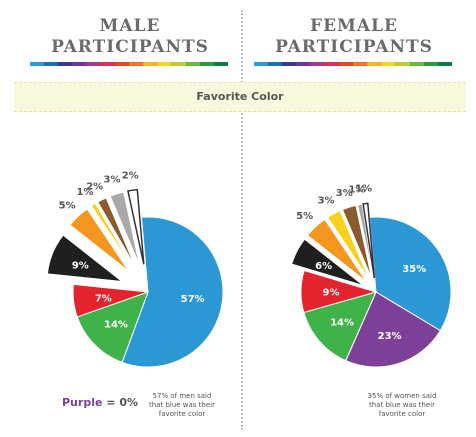  I want to click on female-caption-line-3: favorite color, so click(402, 414).